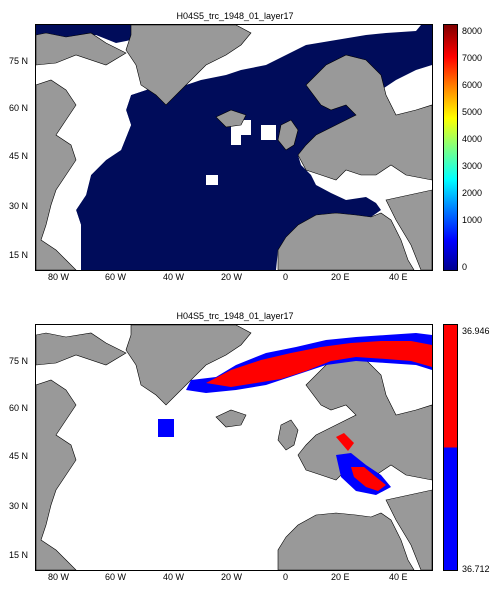  What do you see at coordinates (116, 277) in the screenshot?
I see `panel1-lon-label: 60 W` at bounding box center [116, 277].